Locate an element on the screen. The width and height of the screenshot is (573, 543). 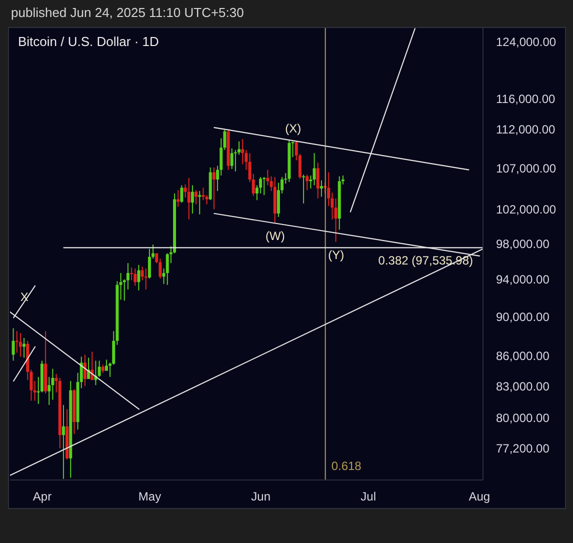
y-tick-label: 94,000.00 is located at coordinates (523, 279).